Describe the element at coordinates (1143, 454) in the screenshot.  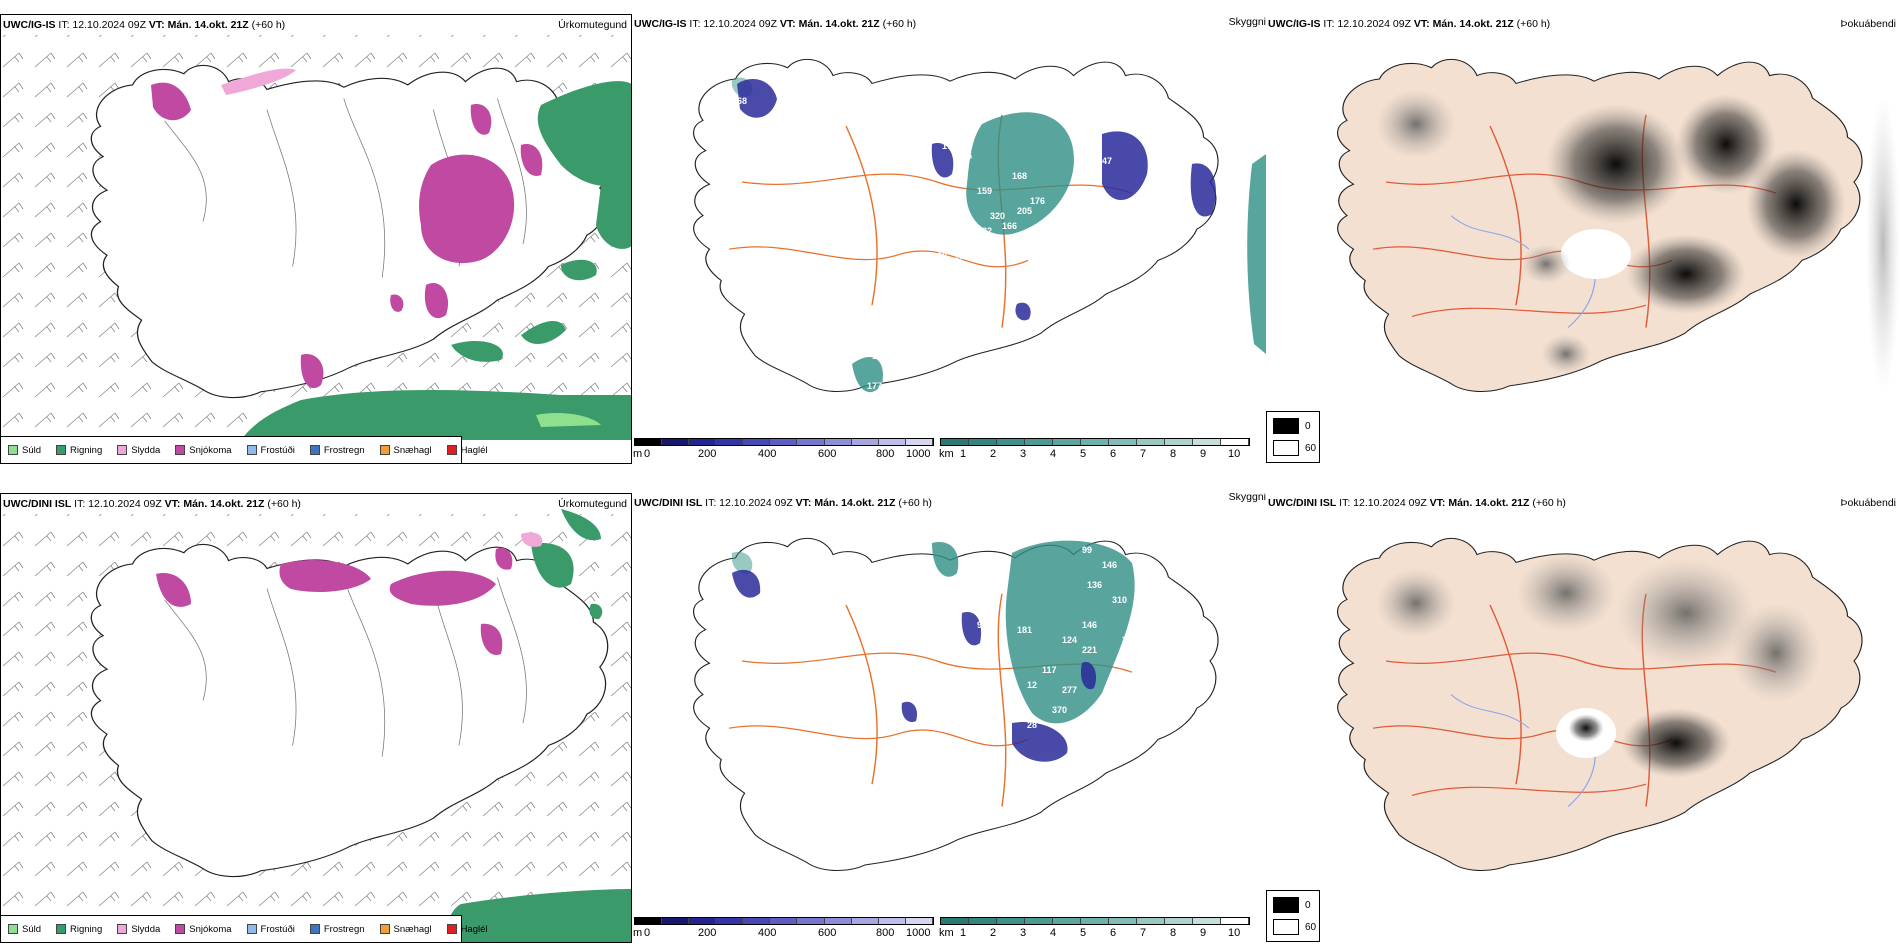
I see `colorbar-tick: 7` at that location.